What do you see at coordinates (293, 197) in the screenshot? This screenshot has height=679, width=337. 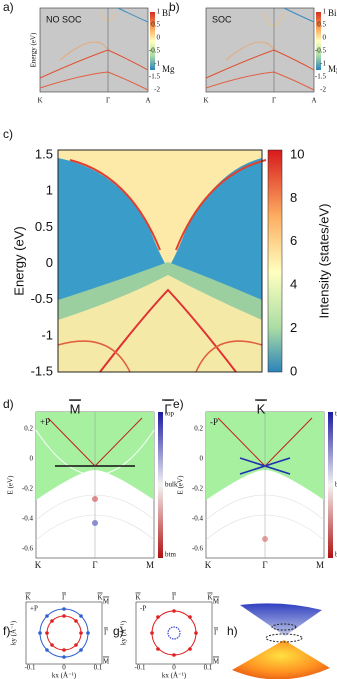 I see `colorbar-tick: 8` at bounding box center [293, 197].